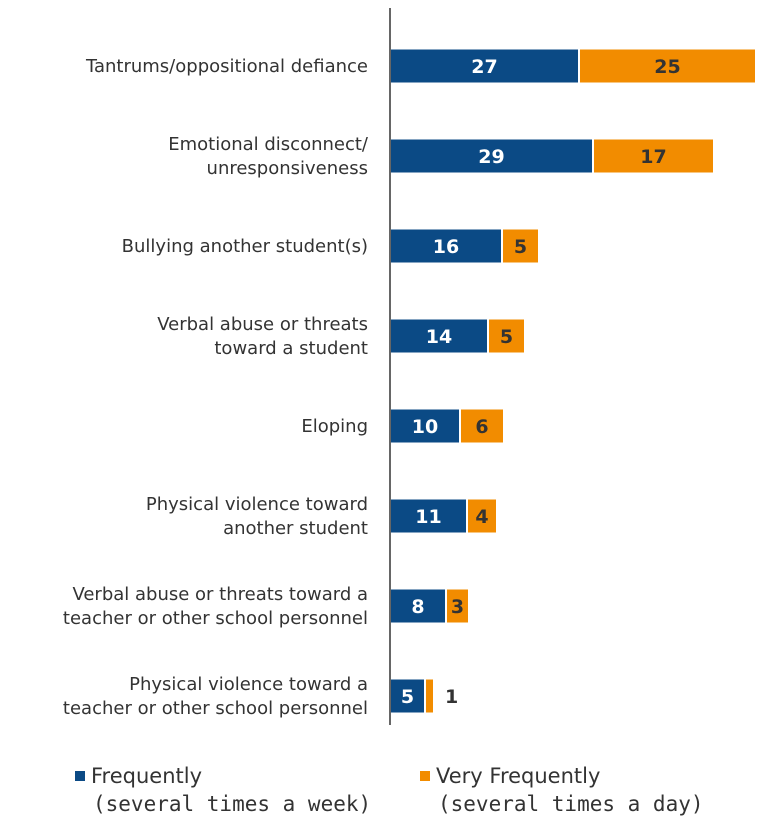 The image size is (757, 830). What do you see at coordinates (451, 697) in the screenshot?
I see `value-label-very-frequently: 1` at bounding box center [451, 697].